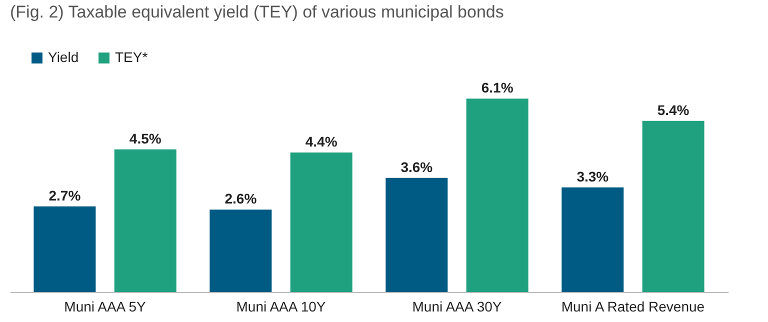 The width and height of the screenshot is (768, 322). What do you see at coordinates (281, 306) in the screenshot?
I see `x-tick-label: Muni AAA 10Y` at bounding box center [281, 306].